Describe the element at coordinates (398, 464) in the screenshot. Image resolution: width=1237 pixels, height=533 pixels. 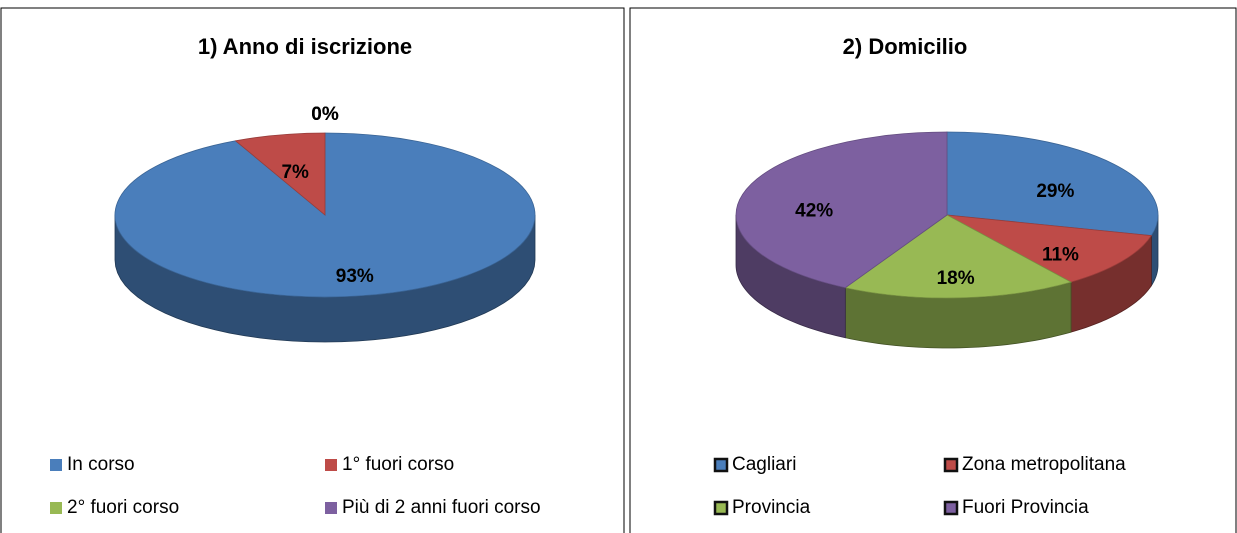
I see `legend-label: 1° fuori corso` at that location.